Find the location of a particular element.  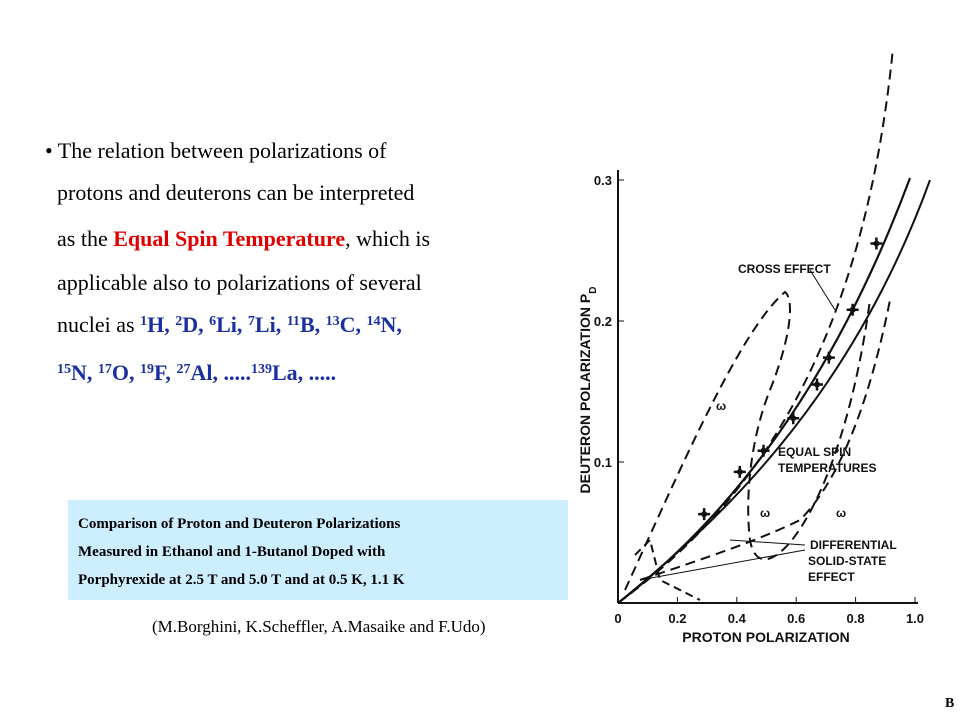

text-run: B, is located at coordinates (313, 324).